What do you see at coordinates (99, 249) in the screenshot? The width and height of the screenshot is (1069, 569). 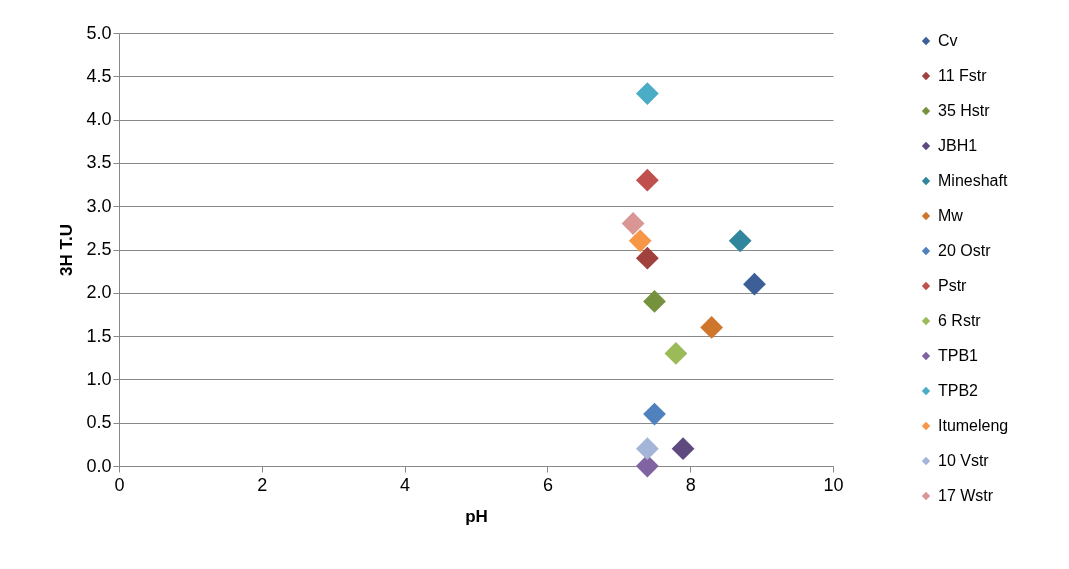 I see `y-tick-label: 2.5` at bounding box center [99, 249].